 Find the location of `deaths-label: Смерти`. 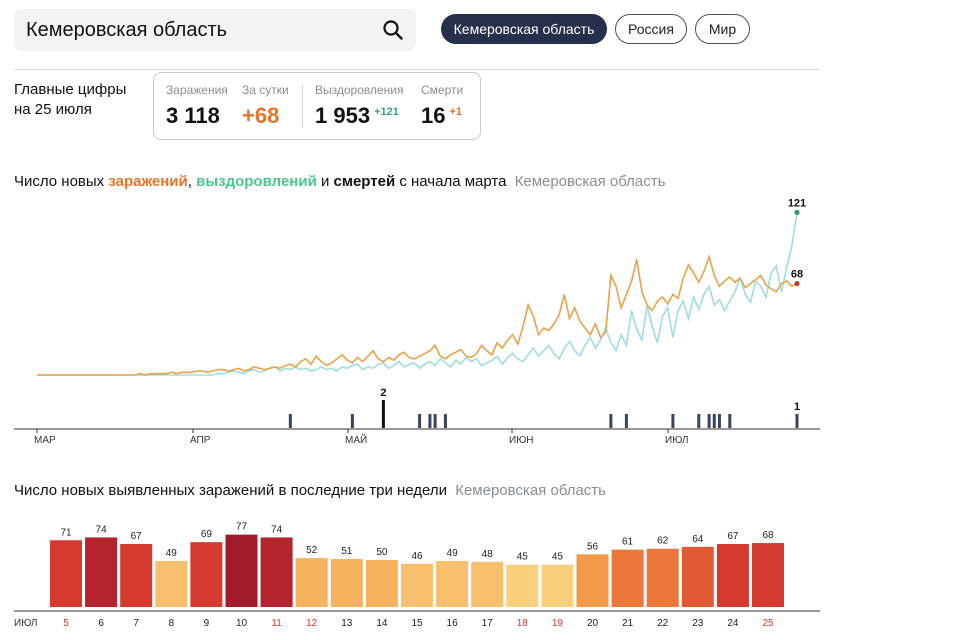

deaths-label: Смерти is located at coordinates (442, 90).